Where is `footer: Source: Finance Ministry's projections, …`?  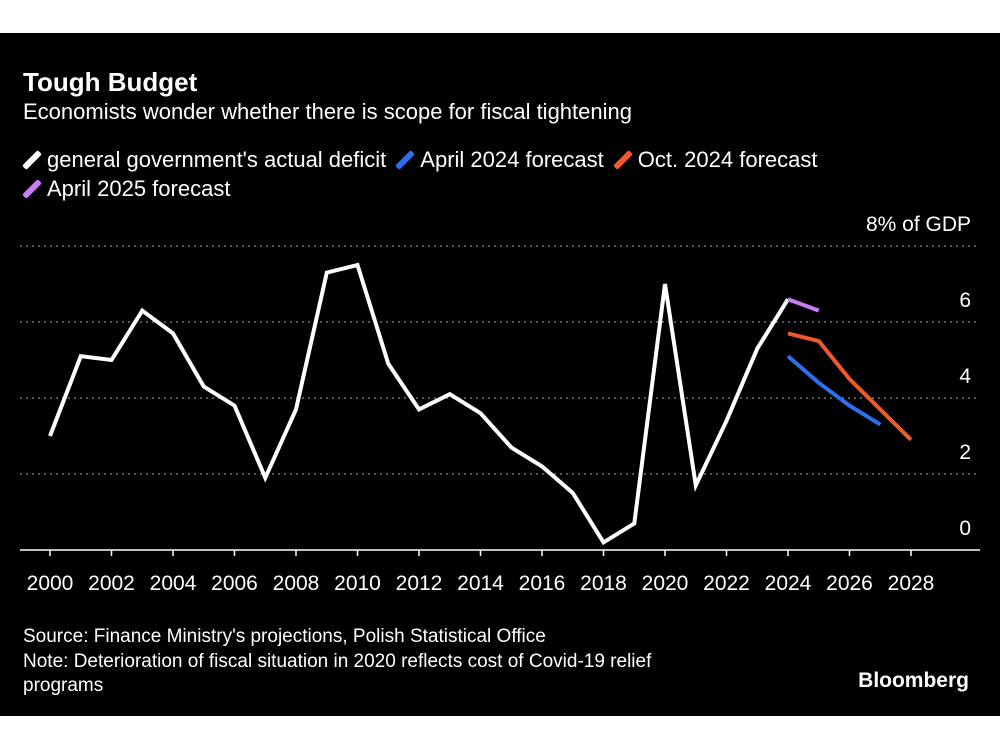 footer: Source: Finance Ministry's projections, … is located at coordinates (373, 662).